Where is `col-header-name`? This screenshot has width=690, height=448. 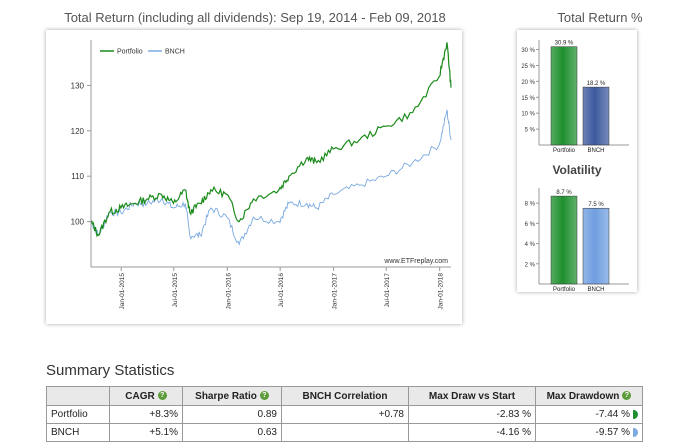
col-header-name is located at coordinates (78, 396).